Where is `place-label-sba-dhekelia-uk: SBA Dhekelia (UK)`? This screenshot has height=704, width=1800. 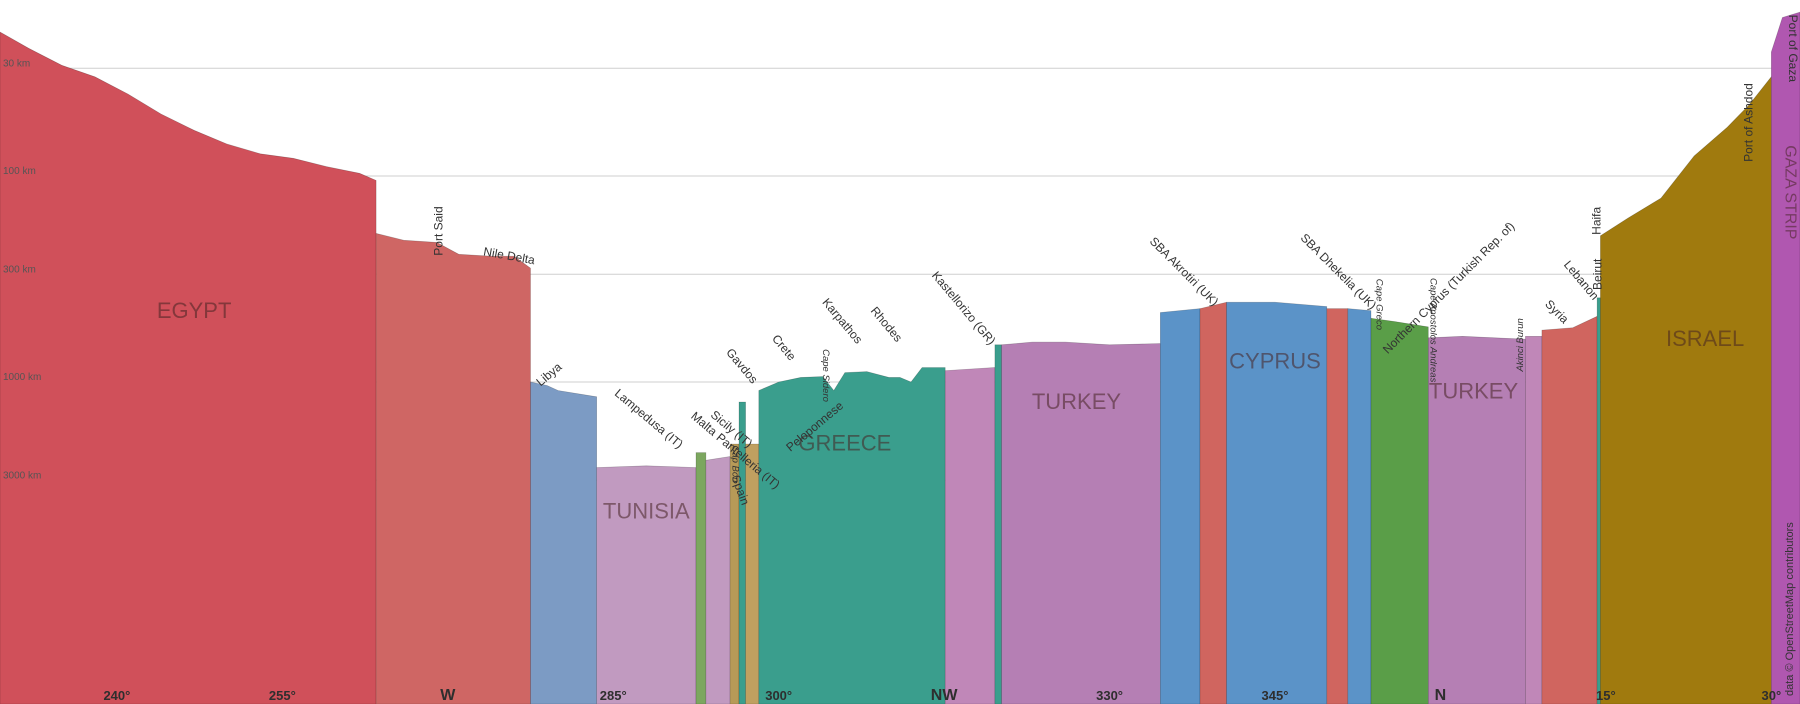 place-label-sba-dhekelia-uk: SBA Dhekelia (UK) is located at coordinates (1339, 272).